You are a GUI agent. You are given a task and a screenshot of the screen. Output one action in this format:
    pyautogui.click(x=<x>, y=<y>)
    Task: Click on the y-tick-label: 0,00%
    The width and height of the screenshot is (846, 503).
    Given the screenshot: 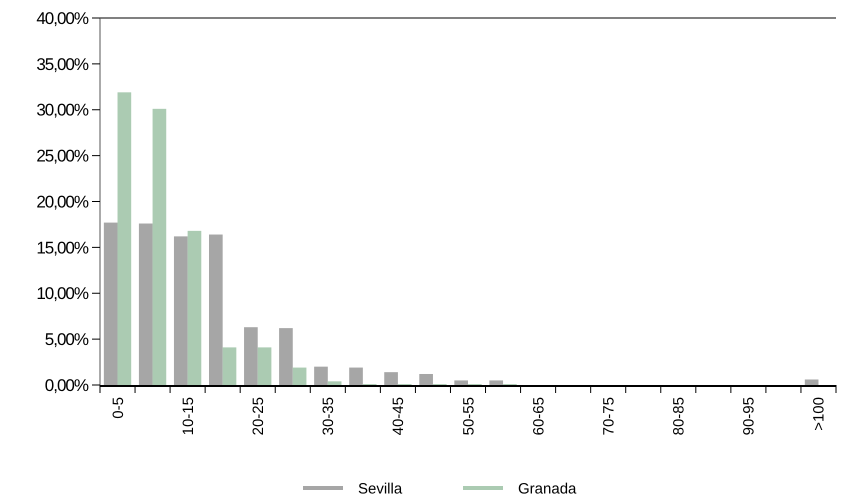 What is the action you would take?
    pyautogui.click(x=66, y=385)
    